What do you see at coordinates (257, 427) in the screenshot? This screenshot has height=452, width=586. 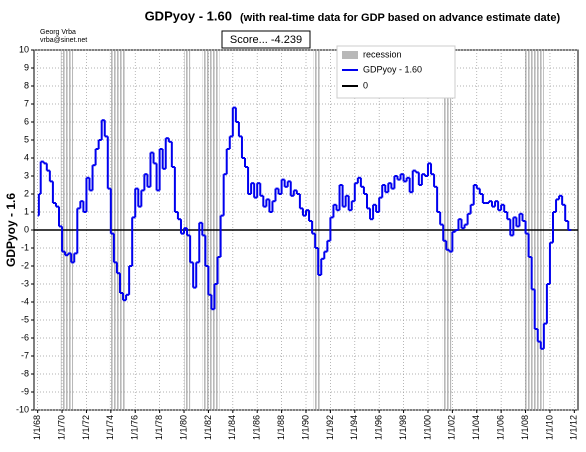 I see `x-tick-label: 1/1/86` at bounding box center [257, 427].